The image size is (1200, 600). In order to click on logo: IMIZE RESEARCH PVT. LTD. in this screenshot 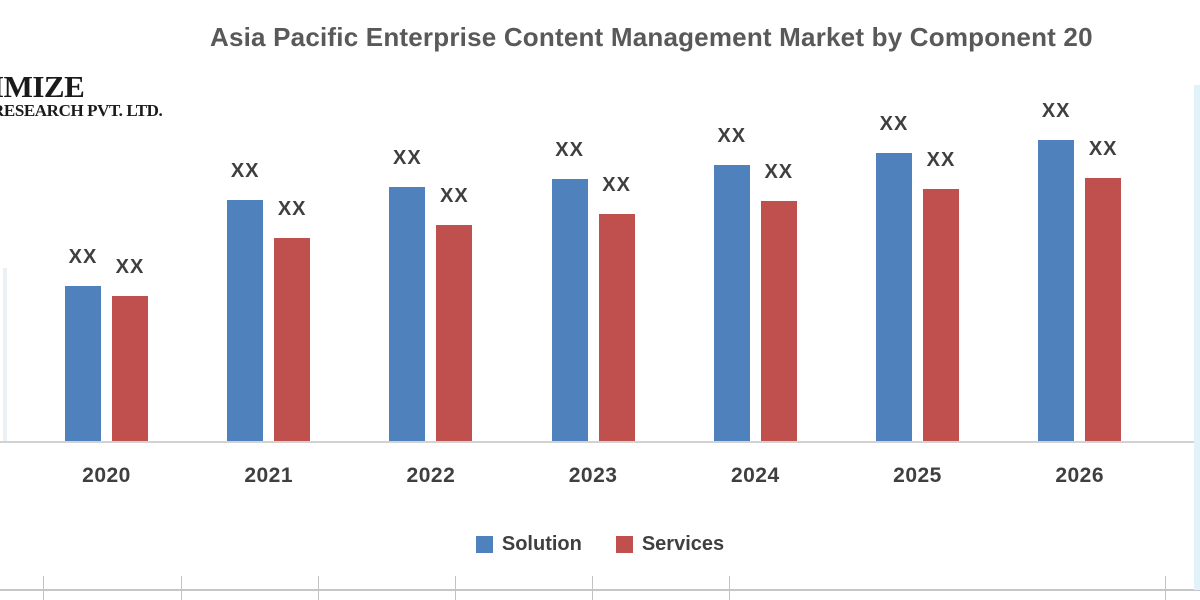, I will do `click(81, 94)`.